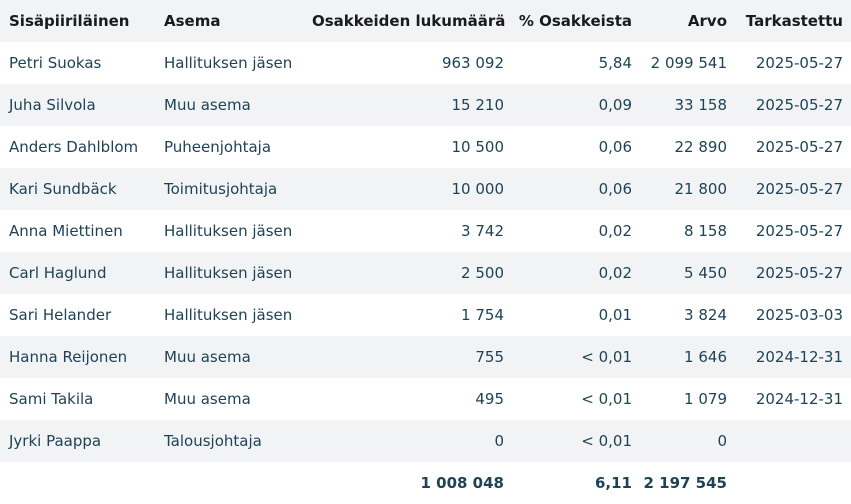 The image size is (851, 504). What do you see at coordinates (78, 21) in the screenshot?
I see `column-header-insider: Sisäpiiriläinen` at bounding box center [78, 21].